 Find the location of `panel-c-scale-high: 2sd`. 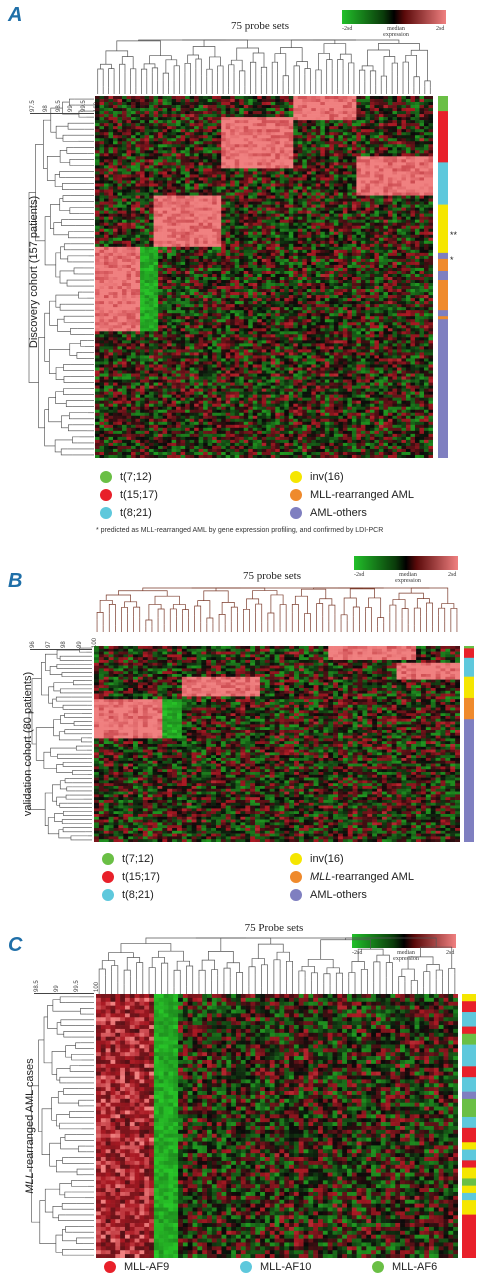

panel-c-scale-high: 2sd is located at coordinates (450, 953).